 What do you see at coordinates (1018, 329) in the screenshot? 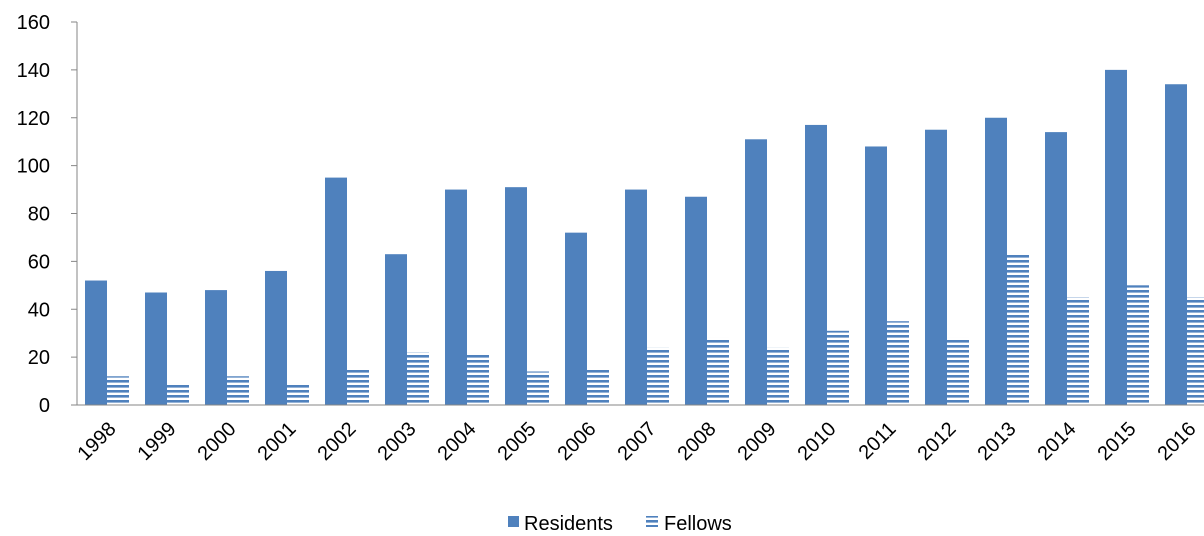
I see `bar-fellows-2013` at bounding box center [1018, 329].